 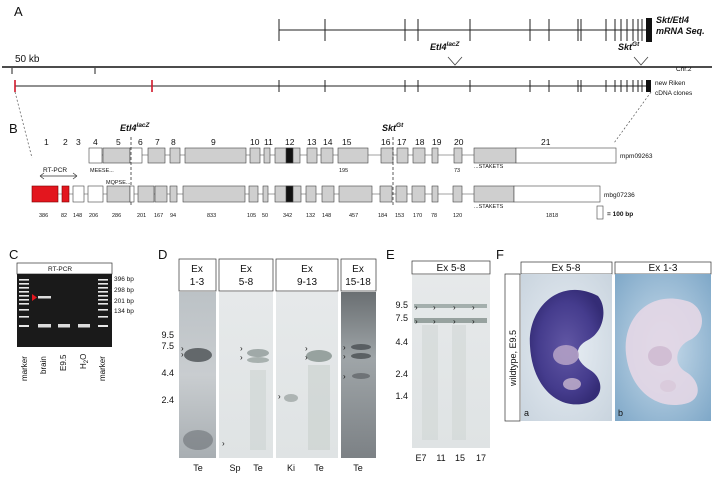 What do you see at coordinates (489, 207) in the screenshot?
I see `stakets-label-2: ...STAKETS` at bounding box center [489, 207].